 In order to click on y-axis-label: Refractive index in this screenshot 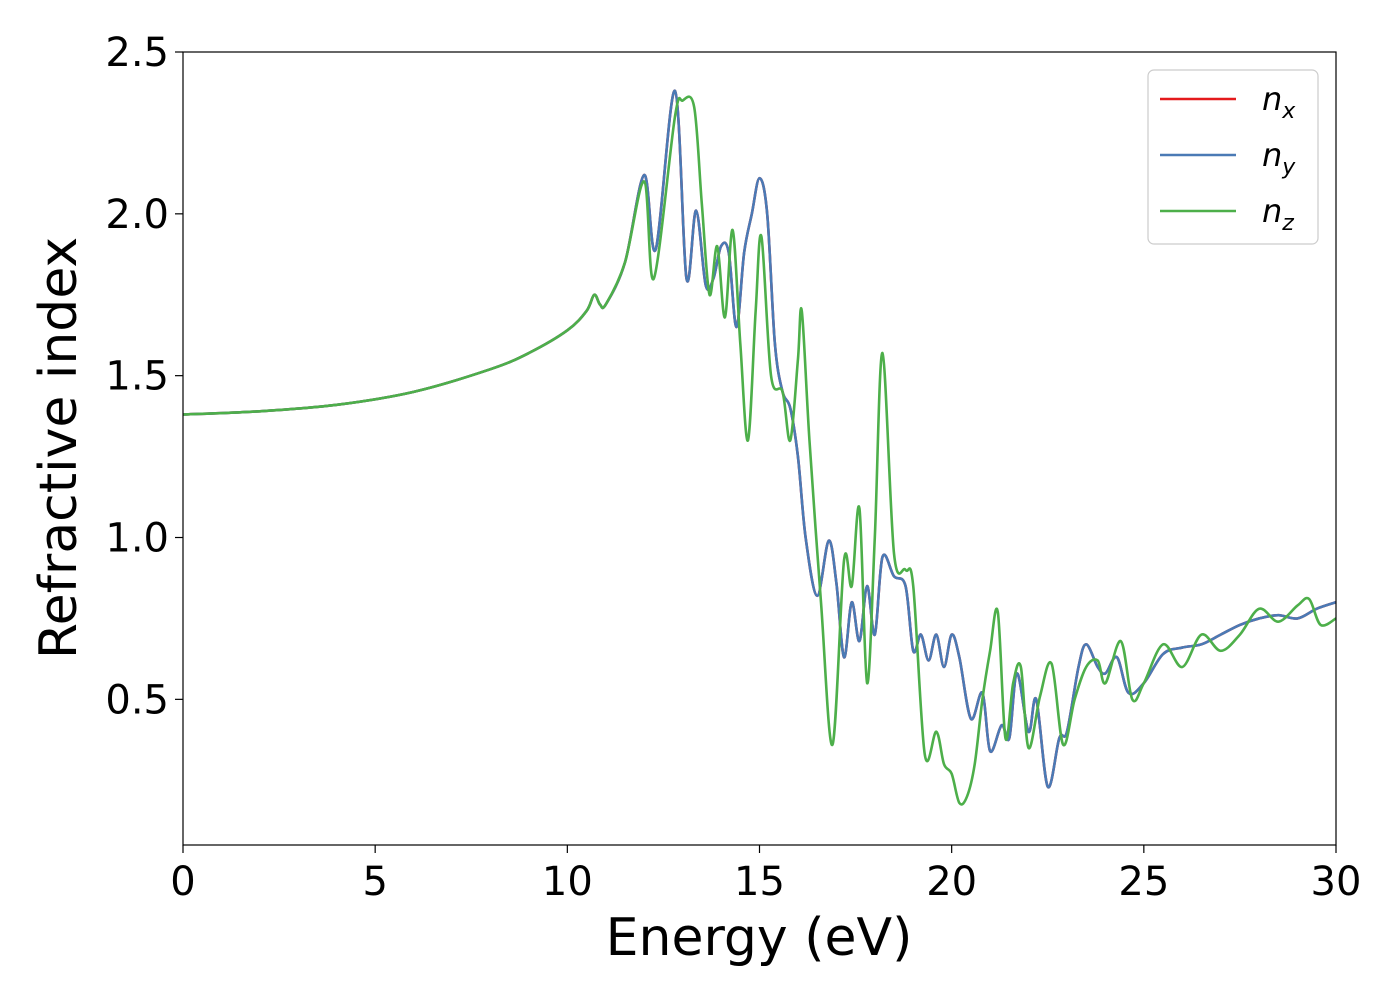, I will do `click(59, 448)`.